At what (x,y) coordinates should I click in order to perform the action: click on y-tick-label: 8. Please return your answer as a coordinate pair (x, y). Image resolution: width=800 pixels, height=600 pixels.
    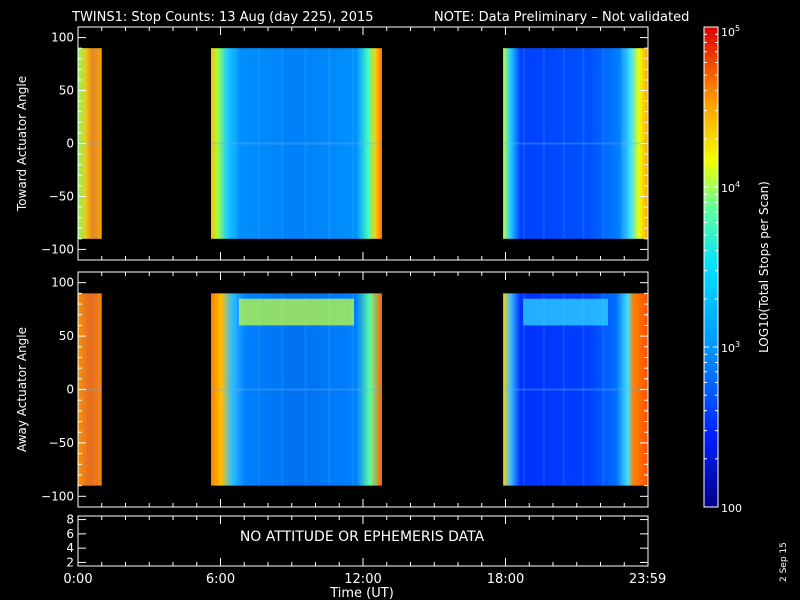
    Looking at the image, I should click on (70, 520).